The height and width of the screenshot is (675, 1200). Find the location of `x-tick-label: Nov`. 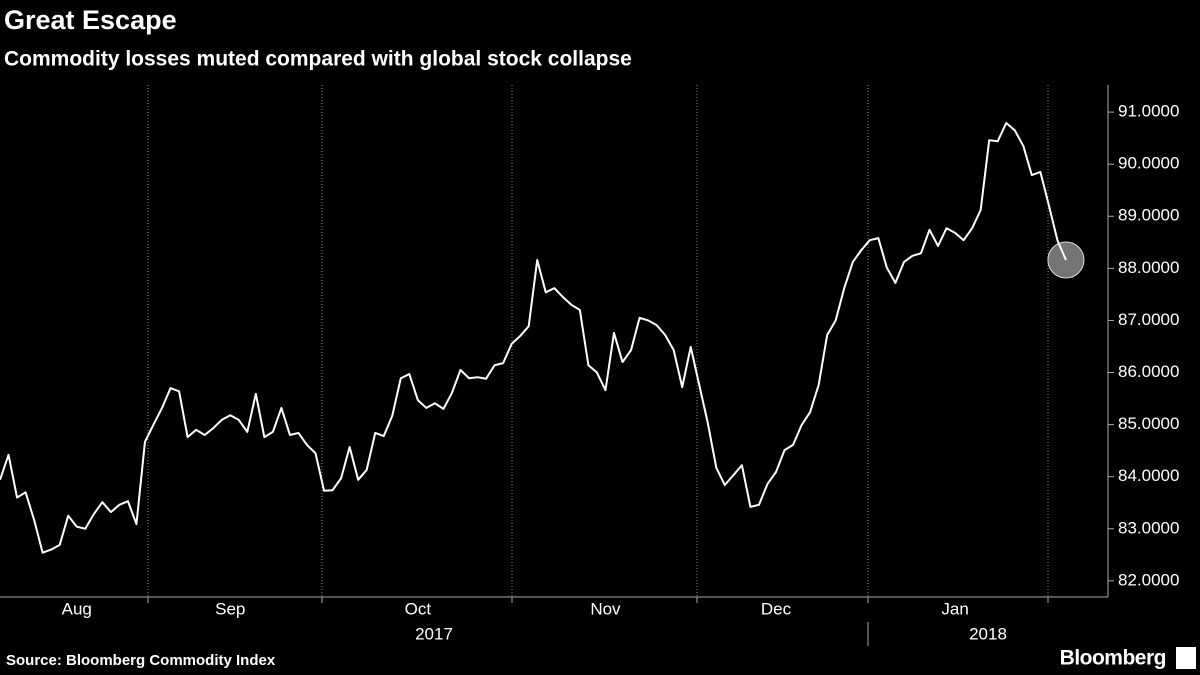

x-tick-label: Nov is located at coordinates (605, 608).